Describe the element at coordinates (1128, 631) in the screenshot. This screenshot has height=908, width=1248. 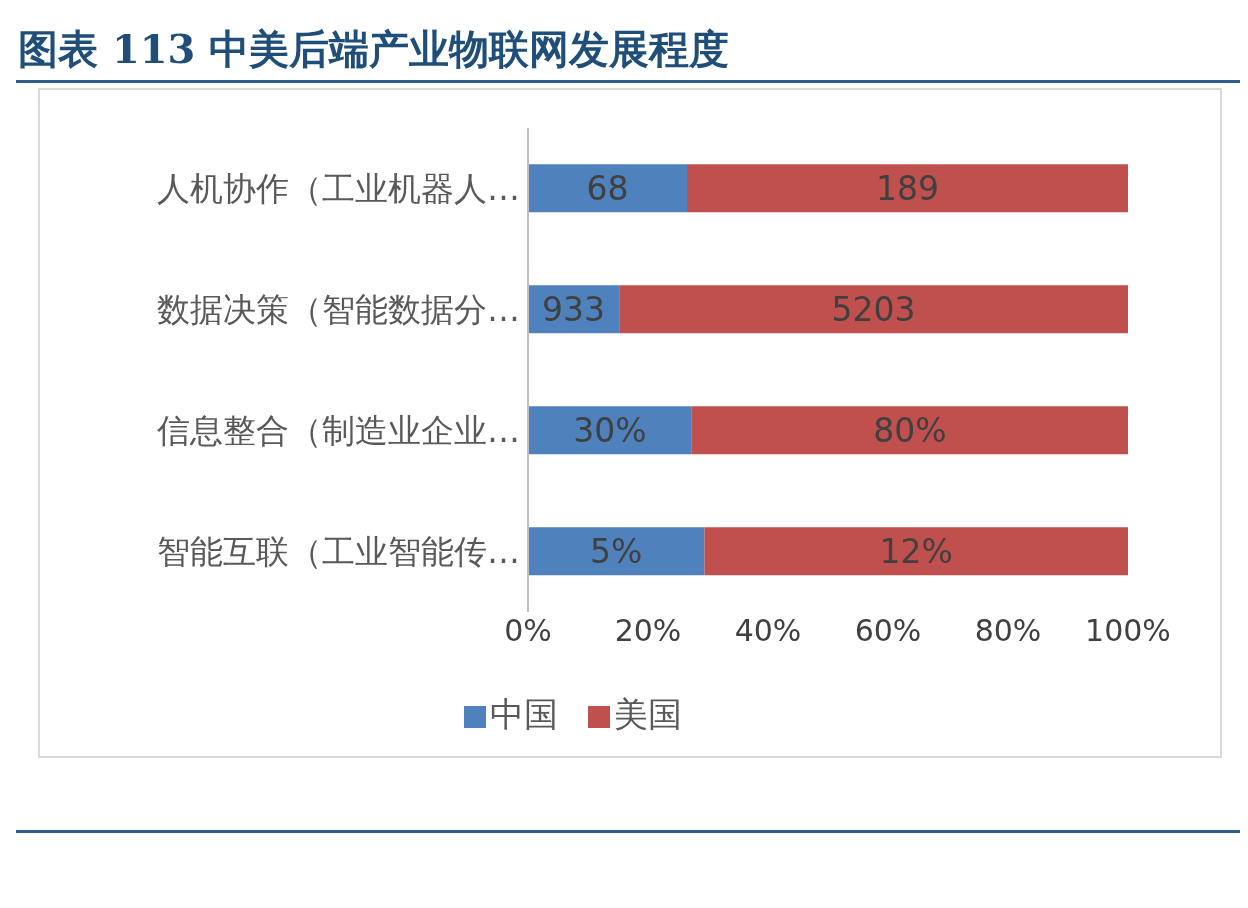
I see `x-tick-label: 100%` at that location.